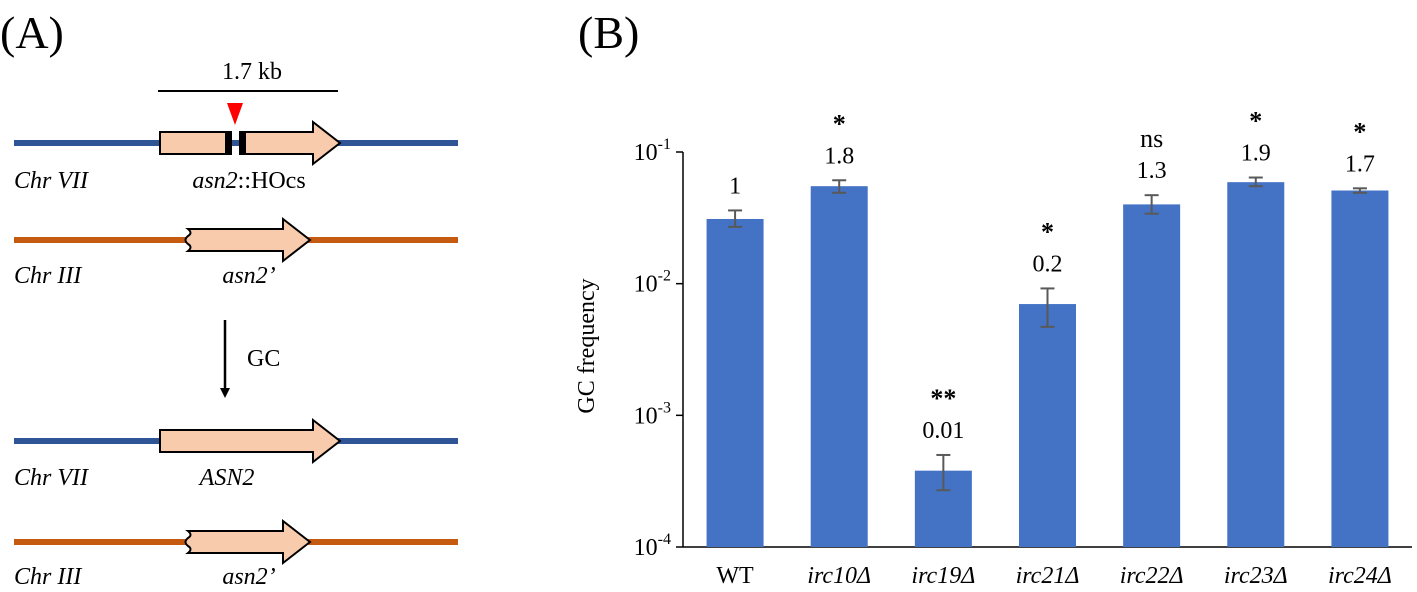 This screenshot has height=592, width=1417. Describe the element at coordinates (235, 114) in the screenshot. I see `cut-site-marker-icon` at that location.